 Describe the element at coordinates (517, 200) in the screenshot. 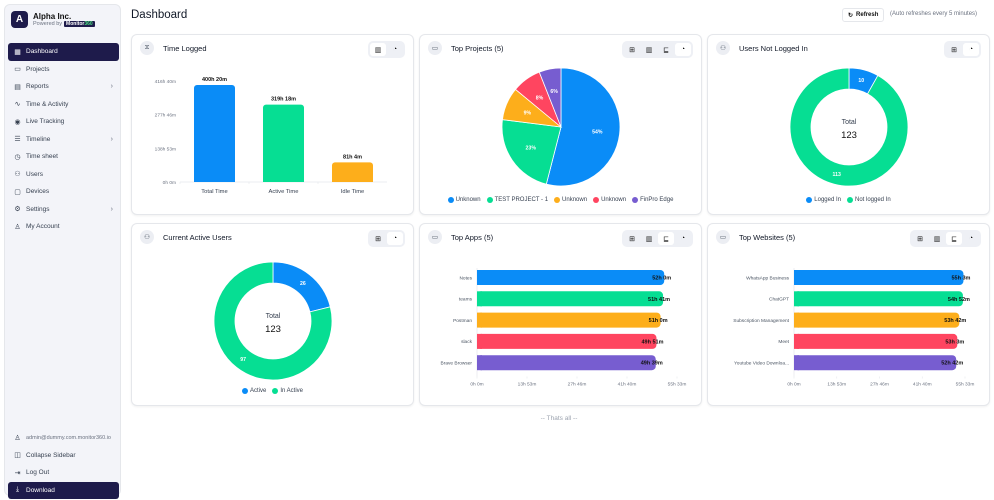

I see `legend-item: TEST PROJECT - 1` at that location.